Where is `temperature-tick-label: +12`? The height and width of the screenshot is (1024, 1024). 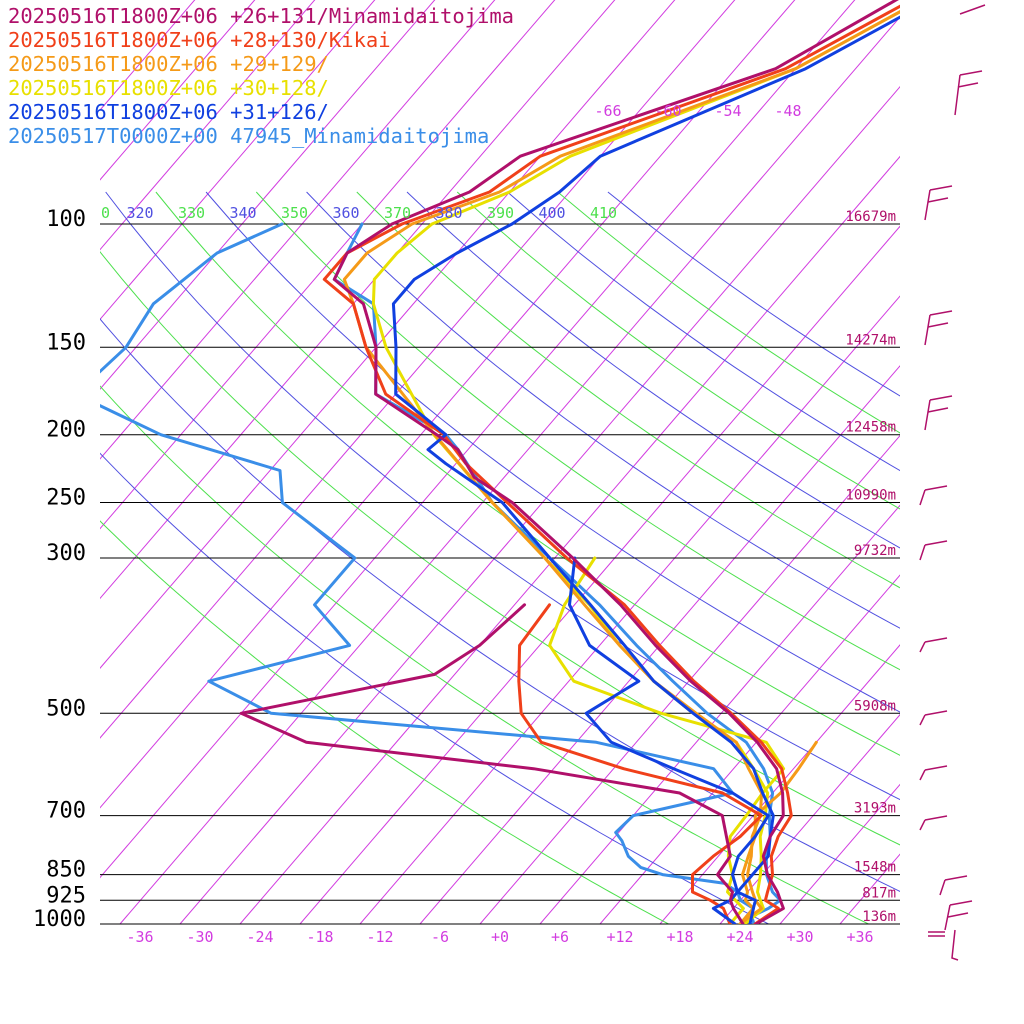 temperature-tick-label: +12 is located at coordinates (619, 937).